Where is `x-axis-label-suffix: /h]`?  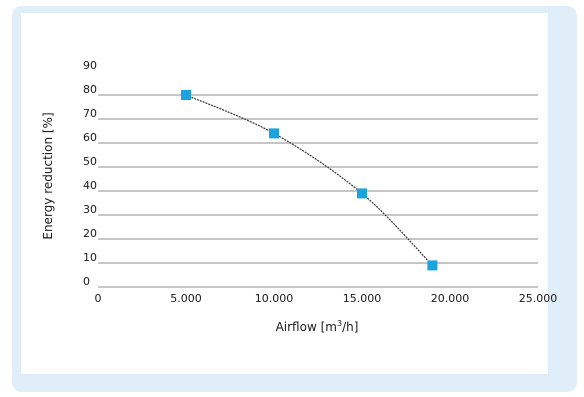 x-axis-label-suffix: /h] is located at coordinates (350, 327).